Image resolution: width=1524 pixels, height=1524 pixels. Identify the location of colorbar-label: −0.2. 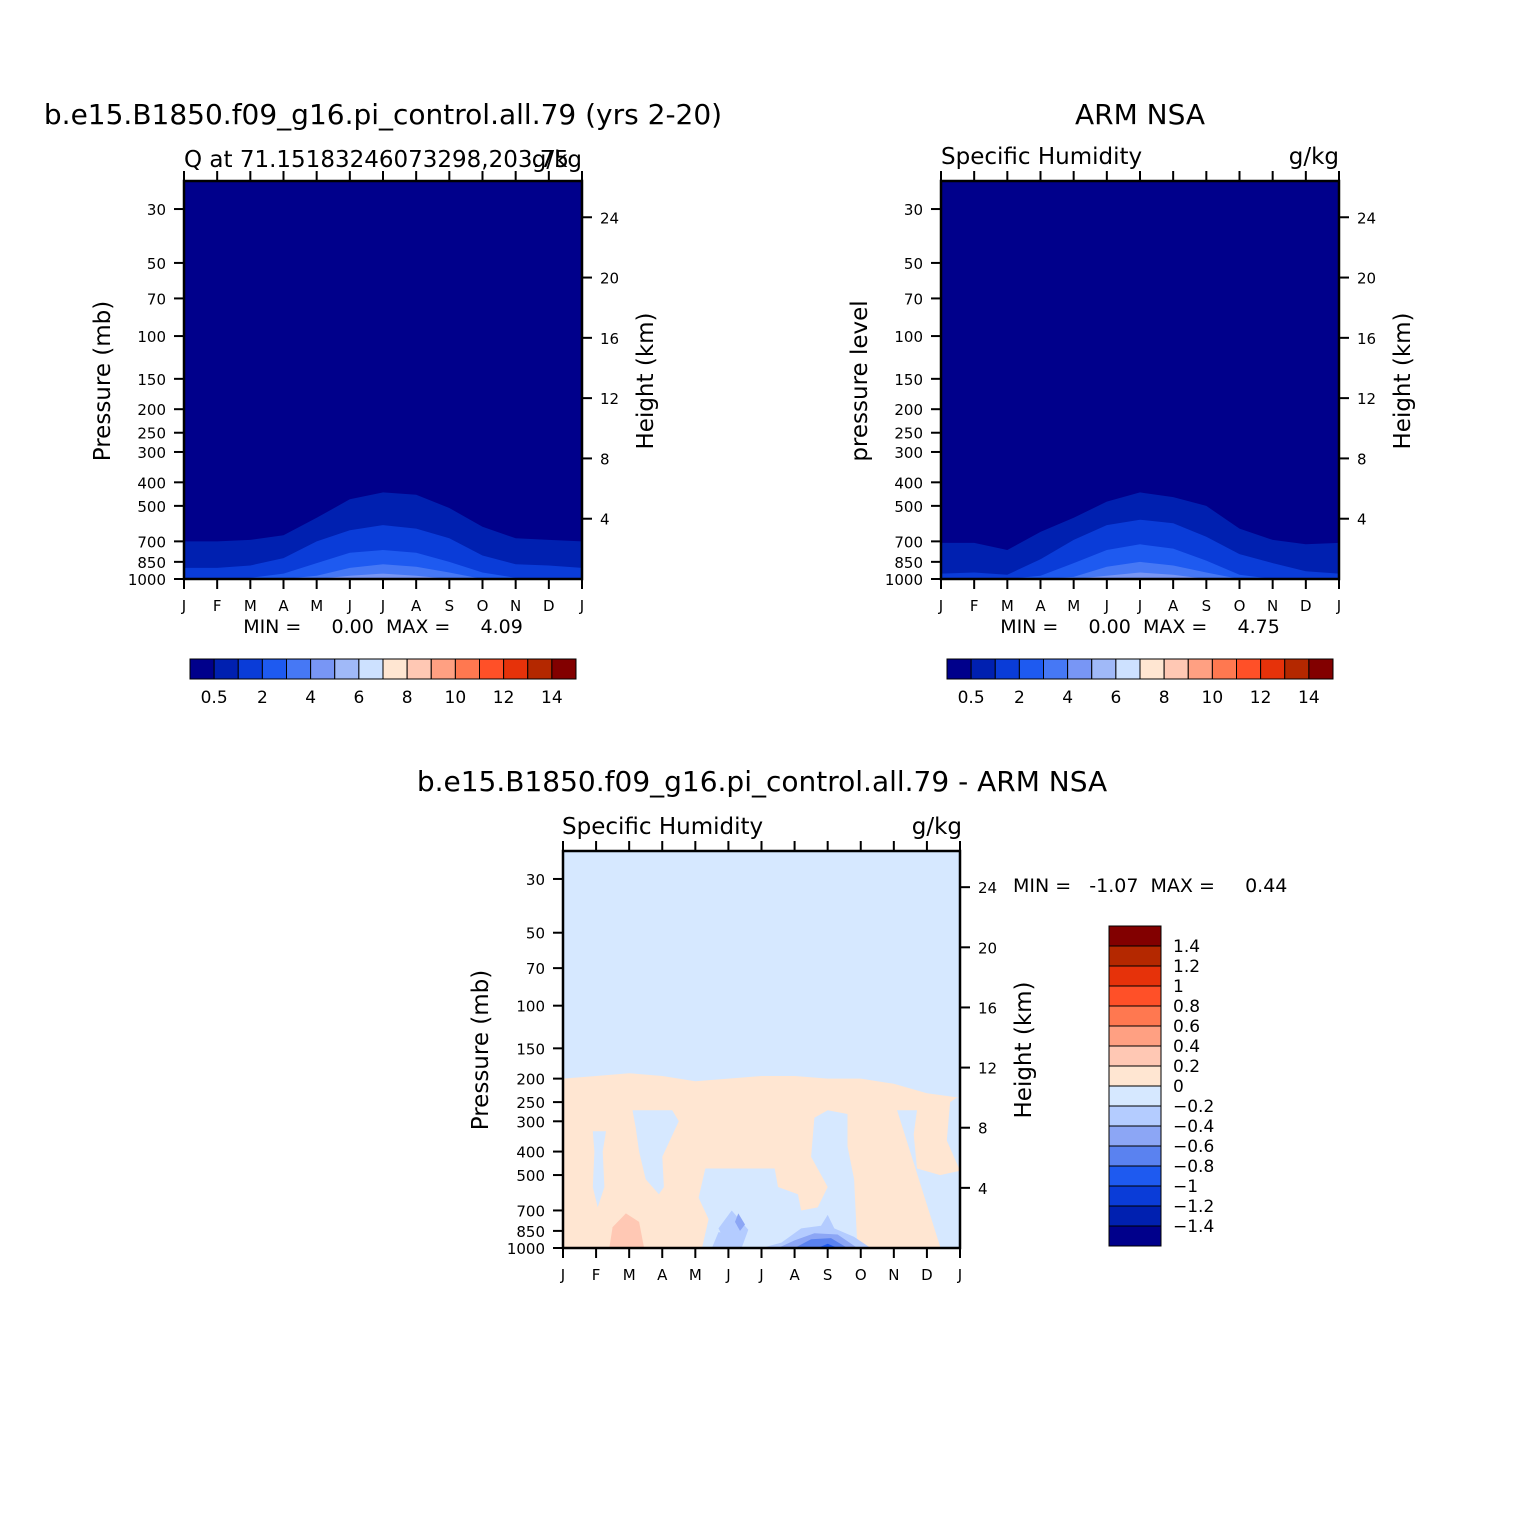
(1193, 1107).